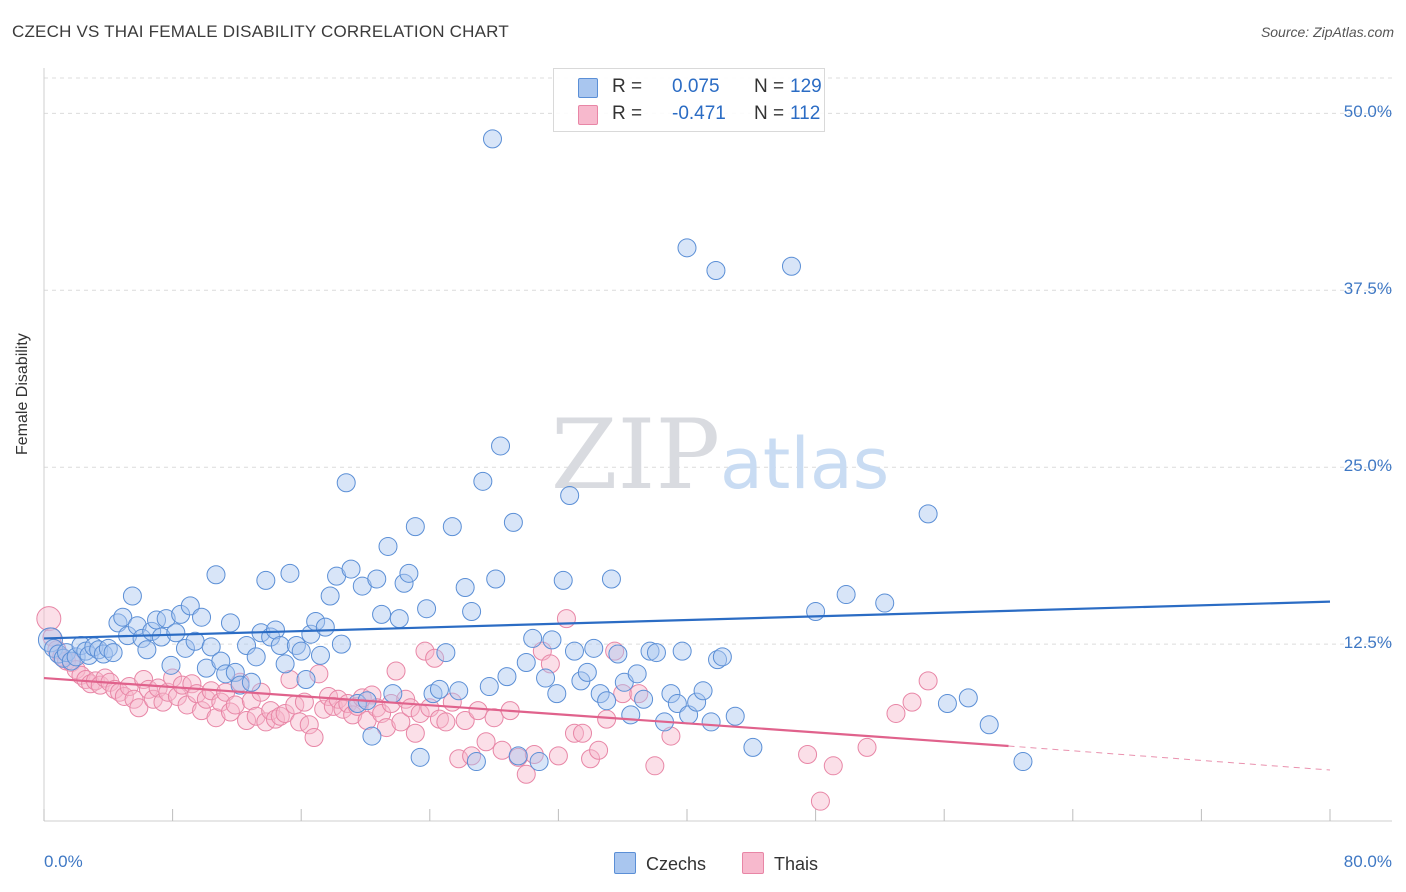 This screenshot has width=1406, height=892. What do you see at coordinates (804, 464) in the screenshot?
I see `watermark-atlas: atlas` at bounding box center [804, 464].